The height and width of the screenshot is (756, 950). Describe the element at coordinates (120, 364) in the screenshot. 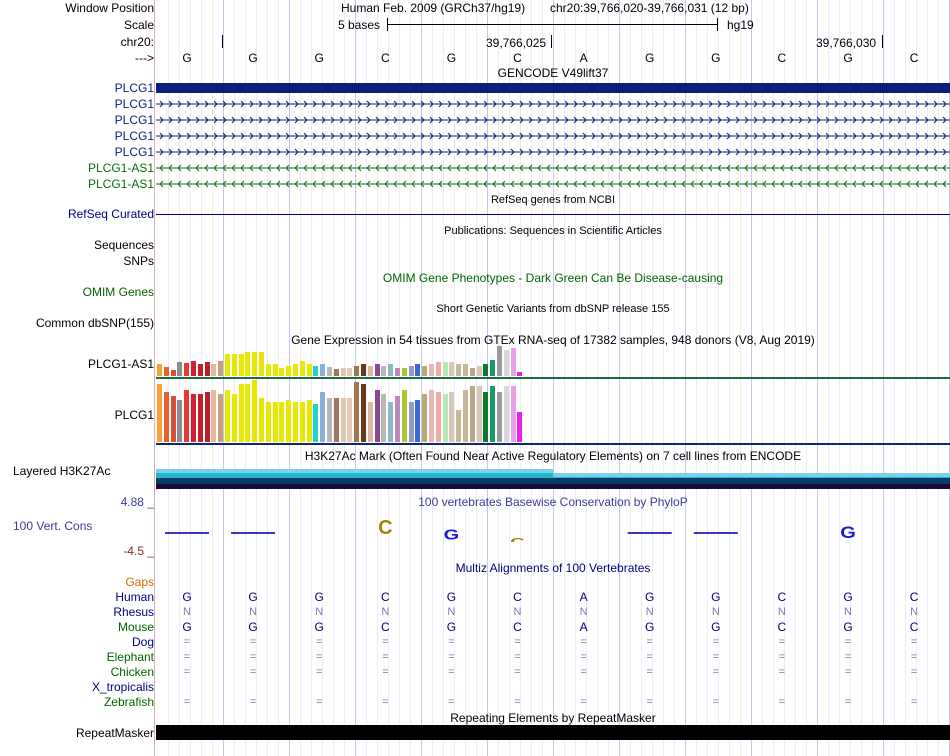

I see `gtex-gene-label-1: PLCG1-AS1` at that location.